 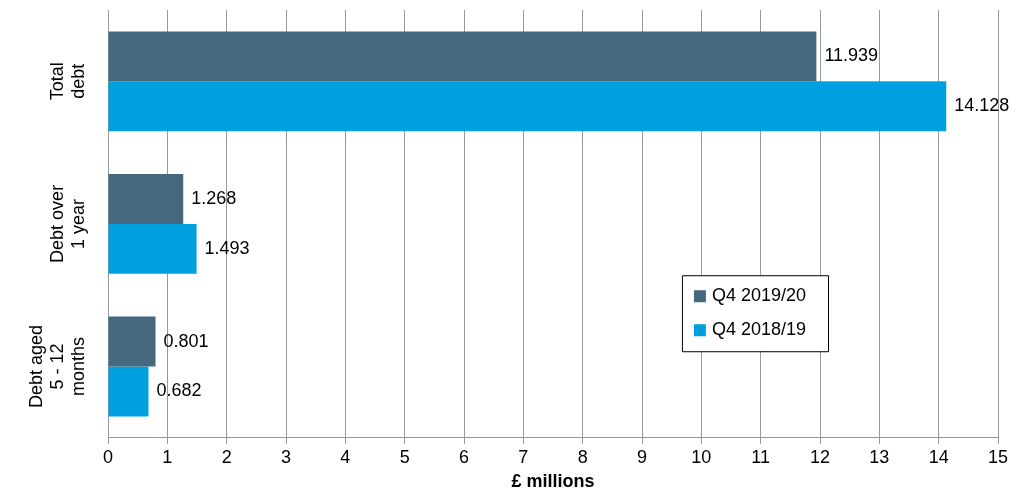 I want to click on x-tick-label: 15, so click(x=998, y=456).